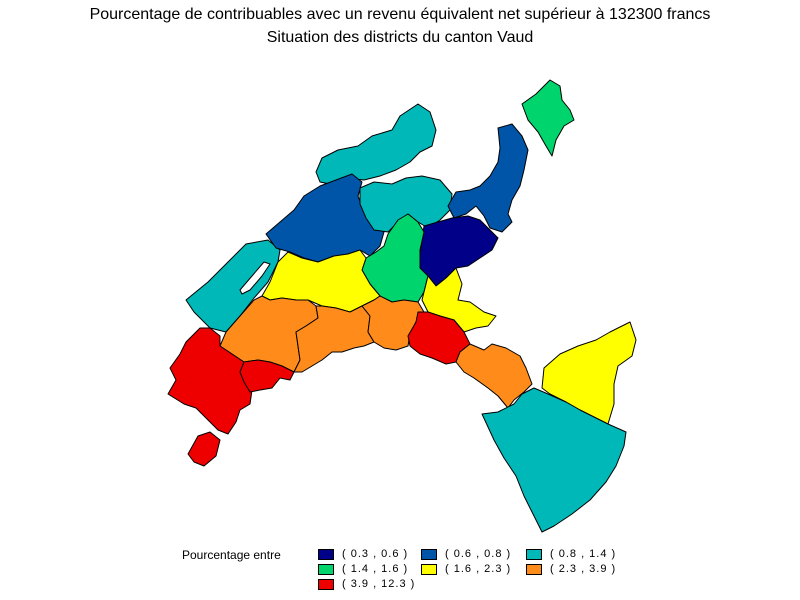 The width and height of the screenshot is (800, 600). Describe the element at coordinates (210, 381) in the screenshot. I see `district-nyon` at that location.